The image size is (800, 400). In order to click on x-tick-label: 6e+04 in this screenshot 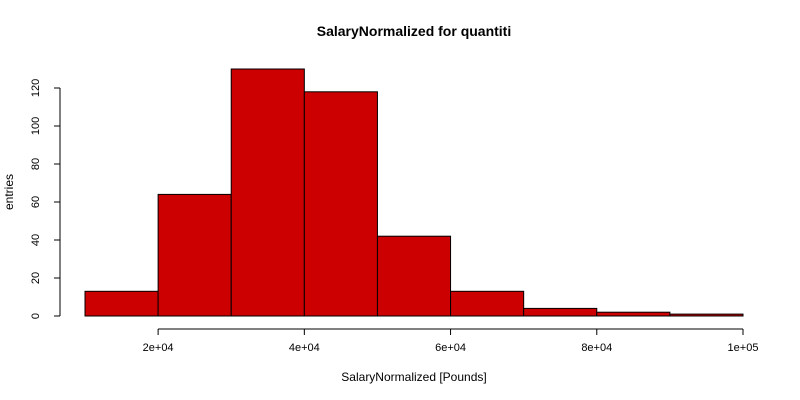, I will do `click(450, 348)`.